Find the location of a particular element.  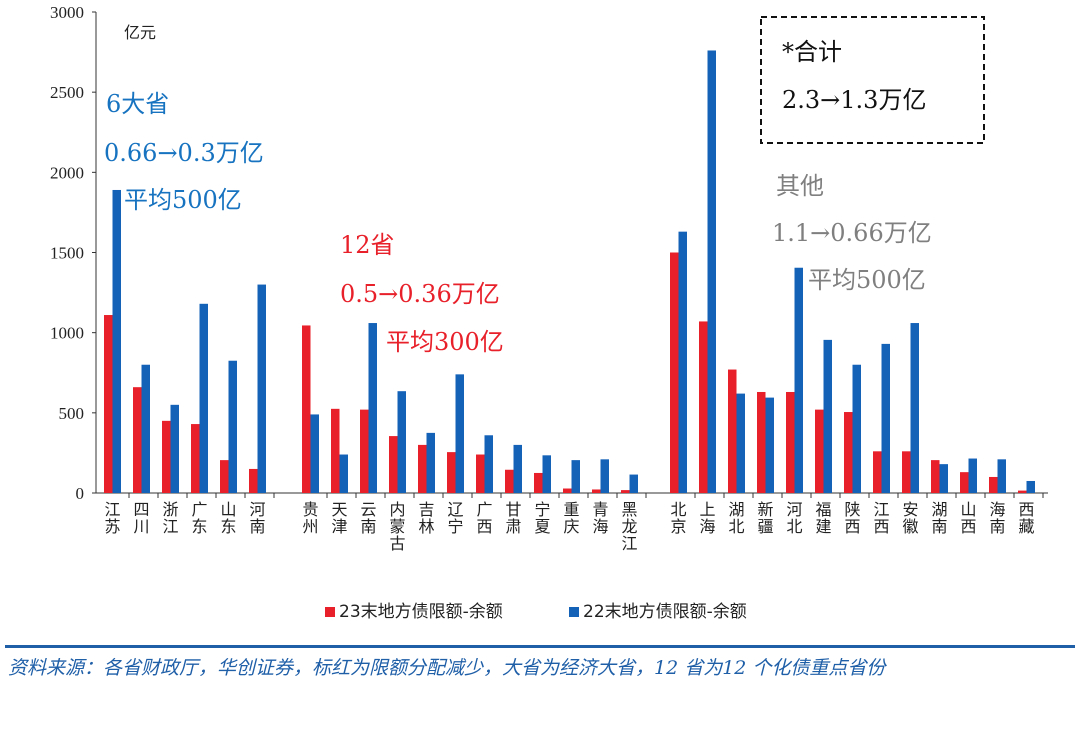

x-tick-label: 广西 is located at coordinates (484, 518).